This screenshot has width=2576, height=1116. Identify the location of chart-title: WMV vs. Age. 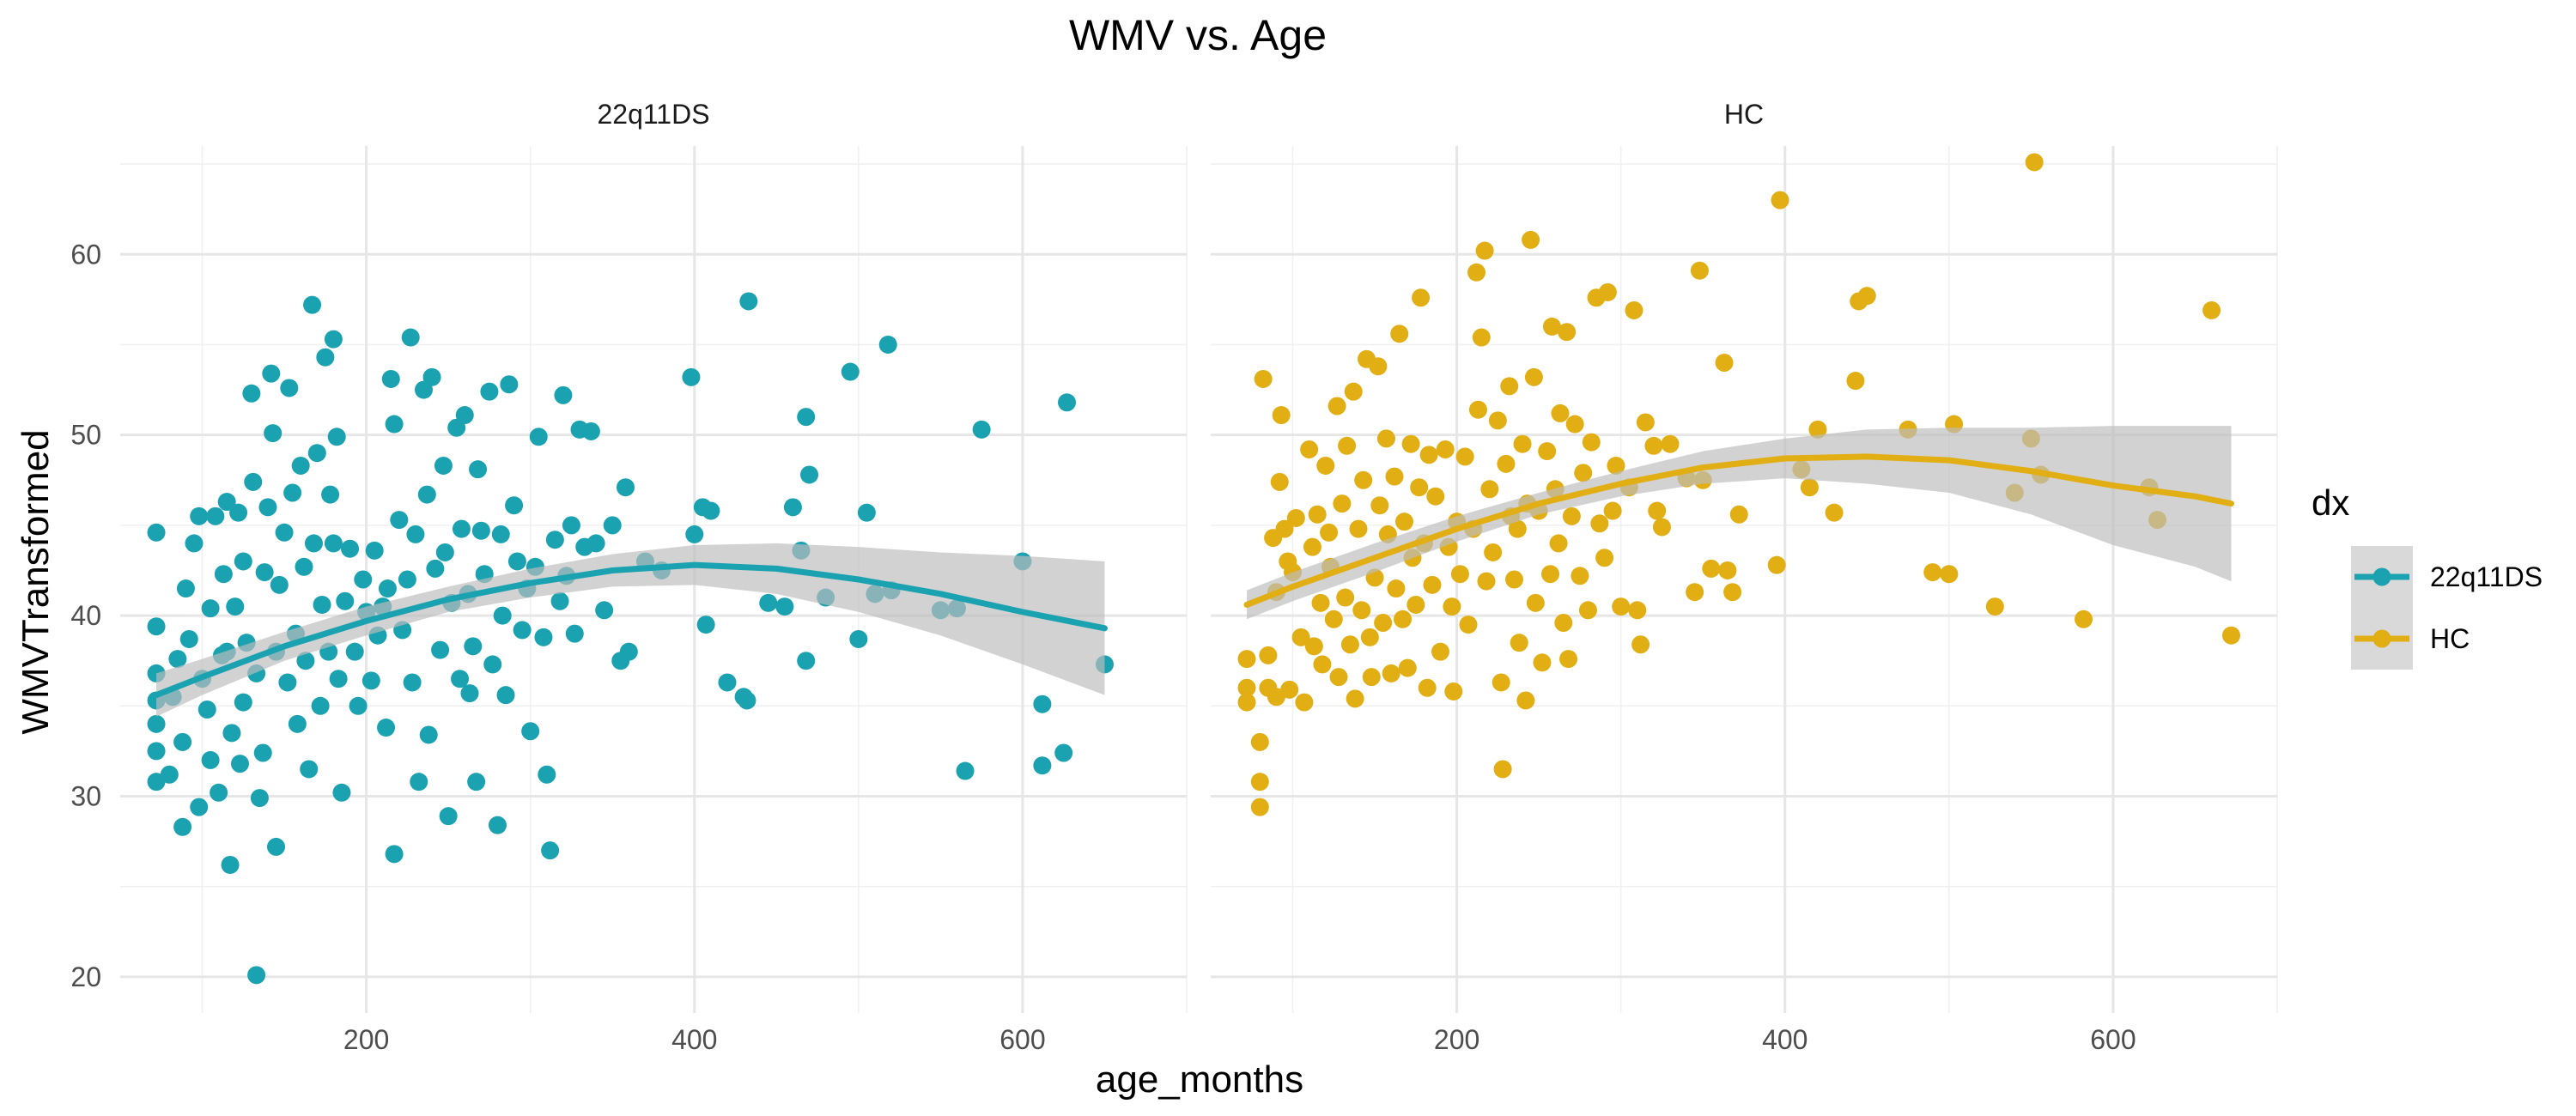
(1198, 35).